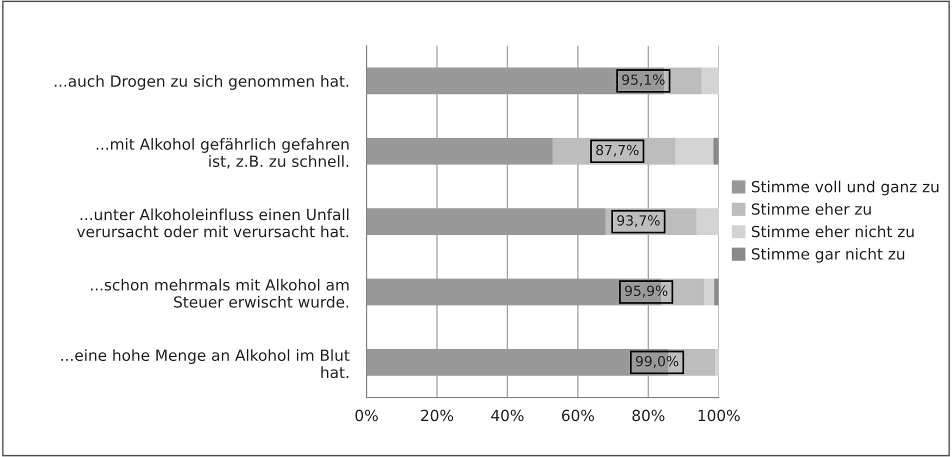 Image resolution: width=952 pixels, height=457 pixels. I want to click on legend-label: Stimme eher nicht zu, so click(833, 231).